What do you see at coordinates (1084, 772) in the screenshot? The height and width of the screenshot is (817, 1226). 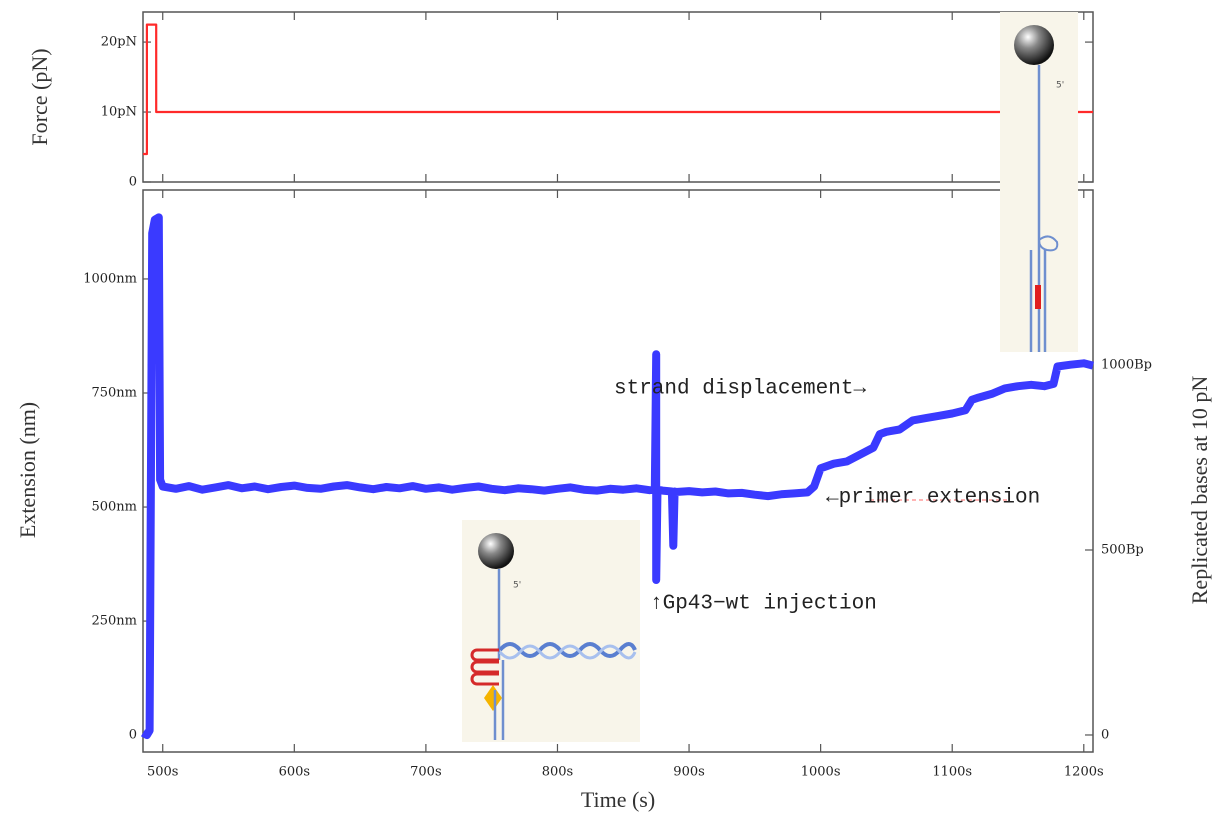 I see `x-tick-label: 1200s` at bounding box center [1084, 772].